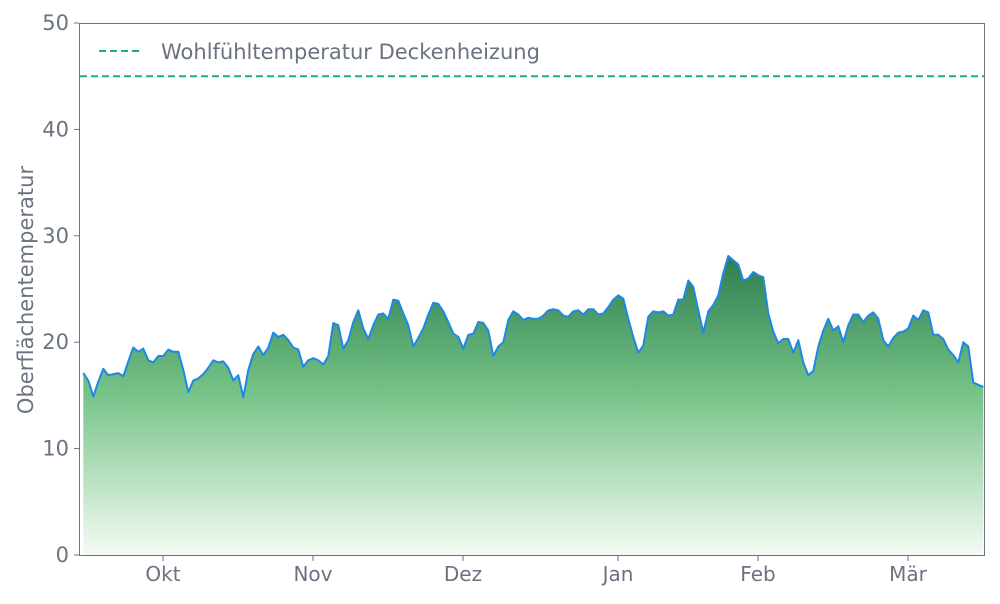 Image resolution: width=1000 pixels, height=604 pixels. What do you see at coordinates (55, 23) in the screenshot?
I see `y-tick-label: 50` at bounding box center [55, 23].